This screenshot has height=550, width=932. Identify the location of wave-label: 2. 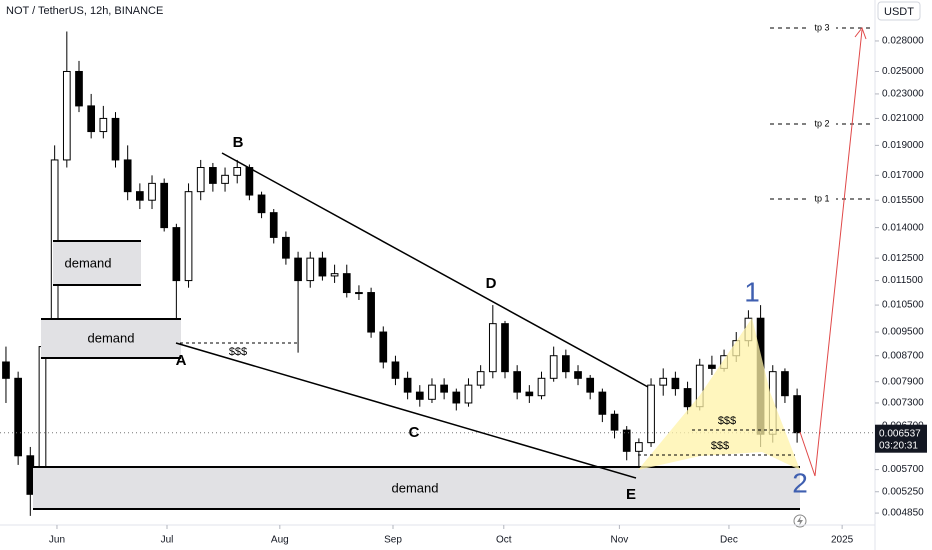
(800, 482).